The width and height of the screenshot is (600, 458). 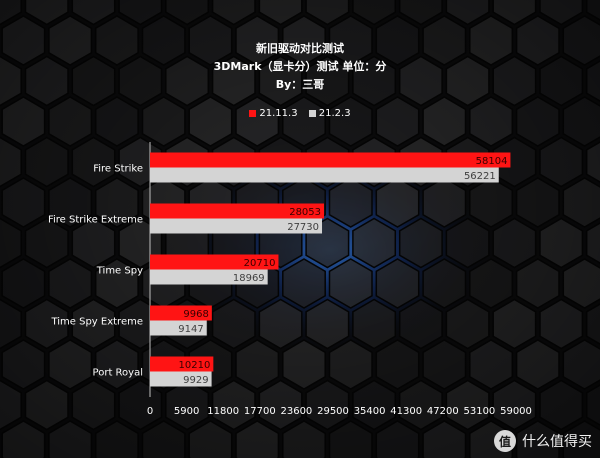 What do you see at coordinates (260, 411) in the screenshot?
I see `x-tick-label: 17700` at bounding box center [260, 411].